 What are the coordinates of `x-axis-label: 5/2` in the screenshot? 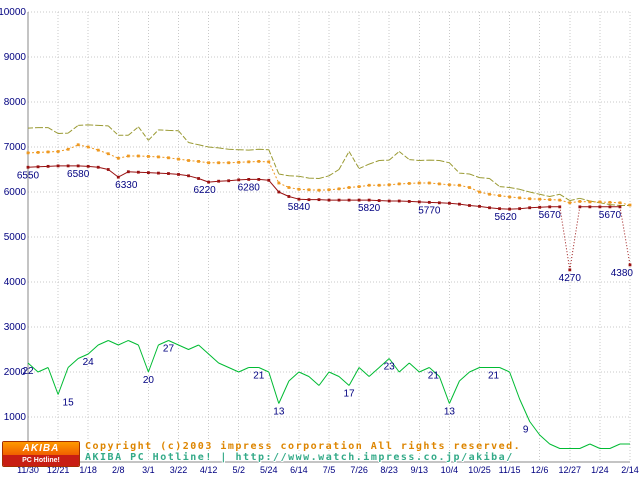 It's located at (238, 470).